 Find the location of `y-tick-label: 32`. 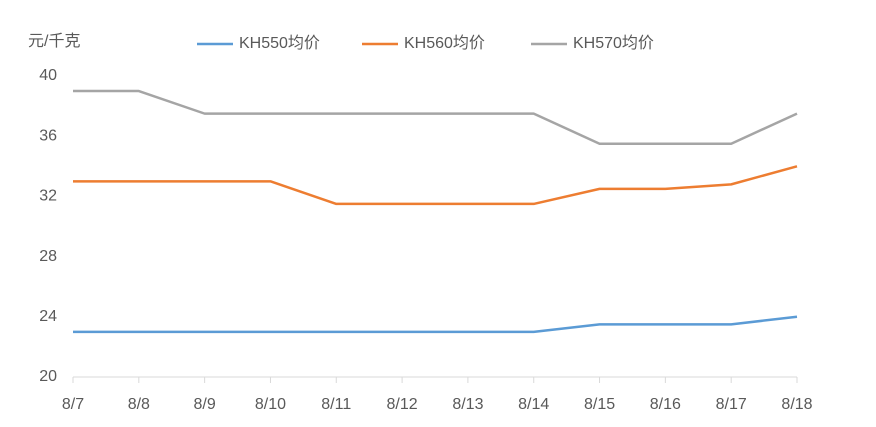

y-tick-label: 32 is located at coordinates (48, 196).